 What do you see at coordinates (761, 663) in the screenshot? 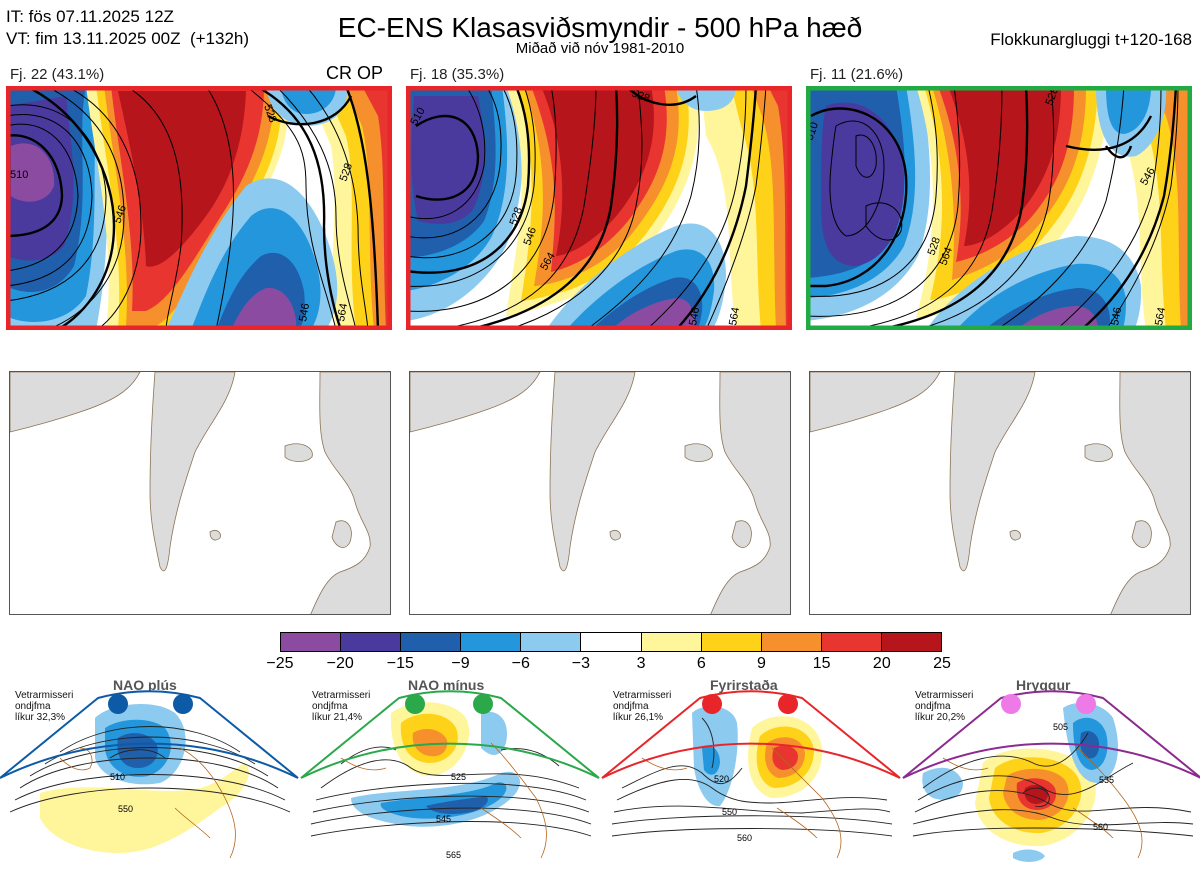
I see `colorbar-tick-label: 9` at bounding box center [761, 663].